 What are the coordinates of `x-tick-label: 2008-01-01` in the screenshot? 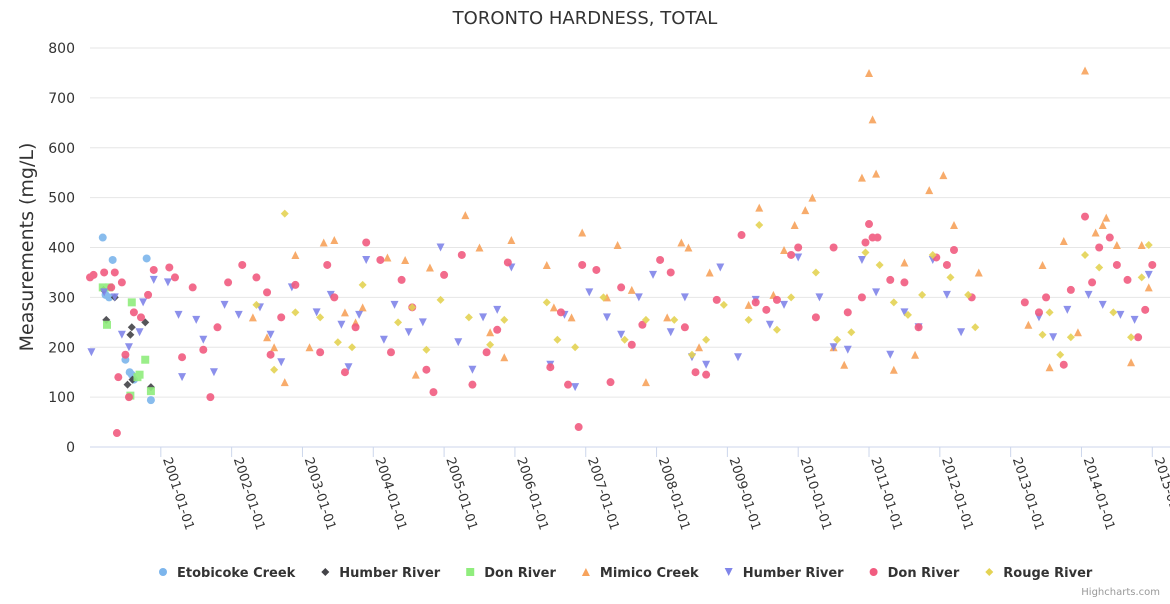 It's located at (674, 494).